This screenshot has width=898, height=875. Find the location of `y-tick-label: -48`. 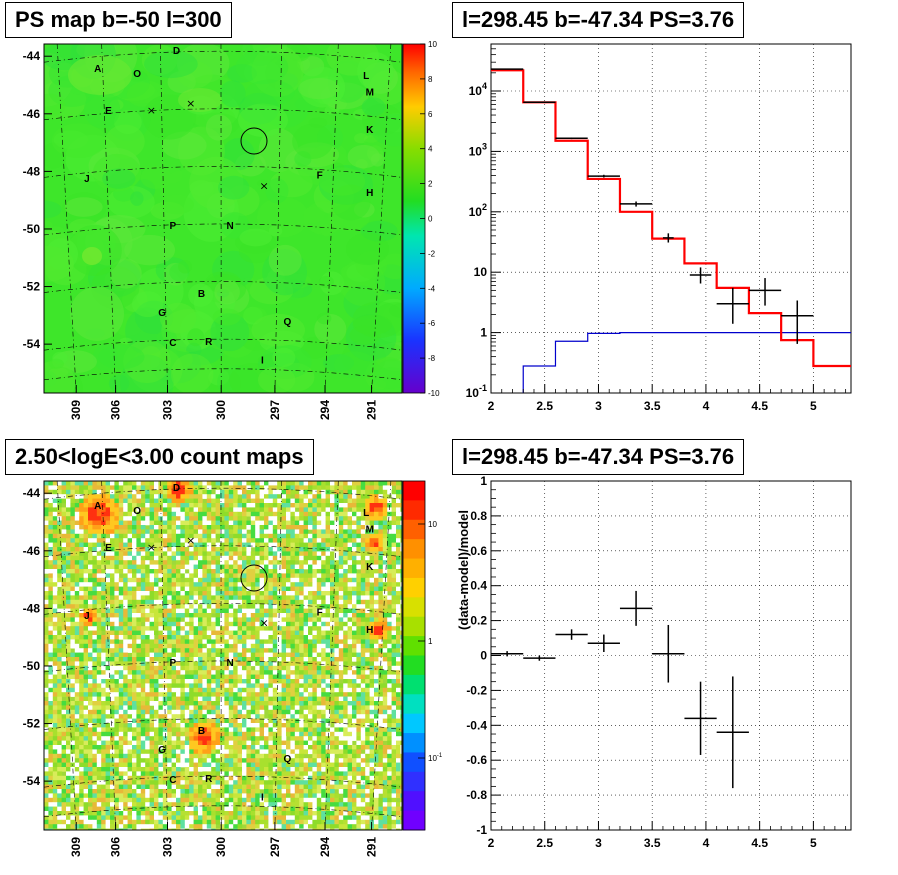

y-tick-label: -48 is located at coordinates (32, 171).